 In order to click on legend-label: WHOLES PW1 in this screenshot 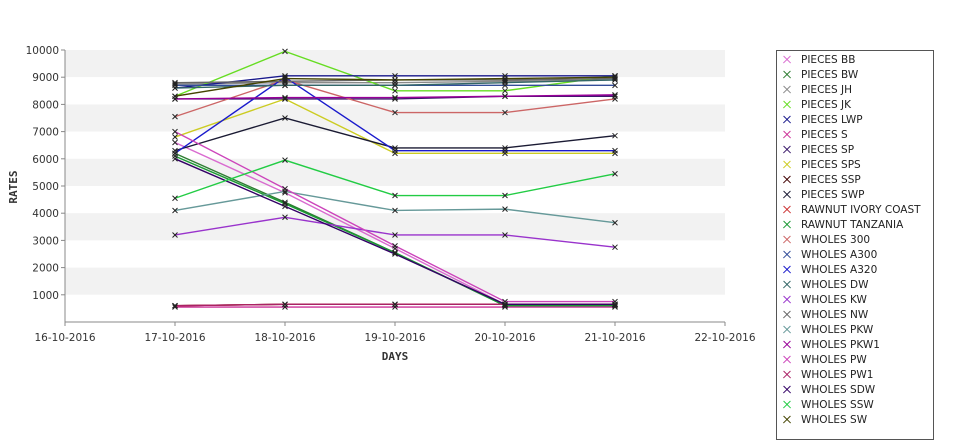, I will do `click(837, 374)`.